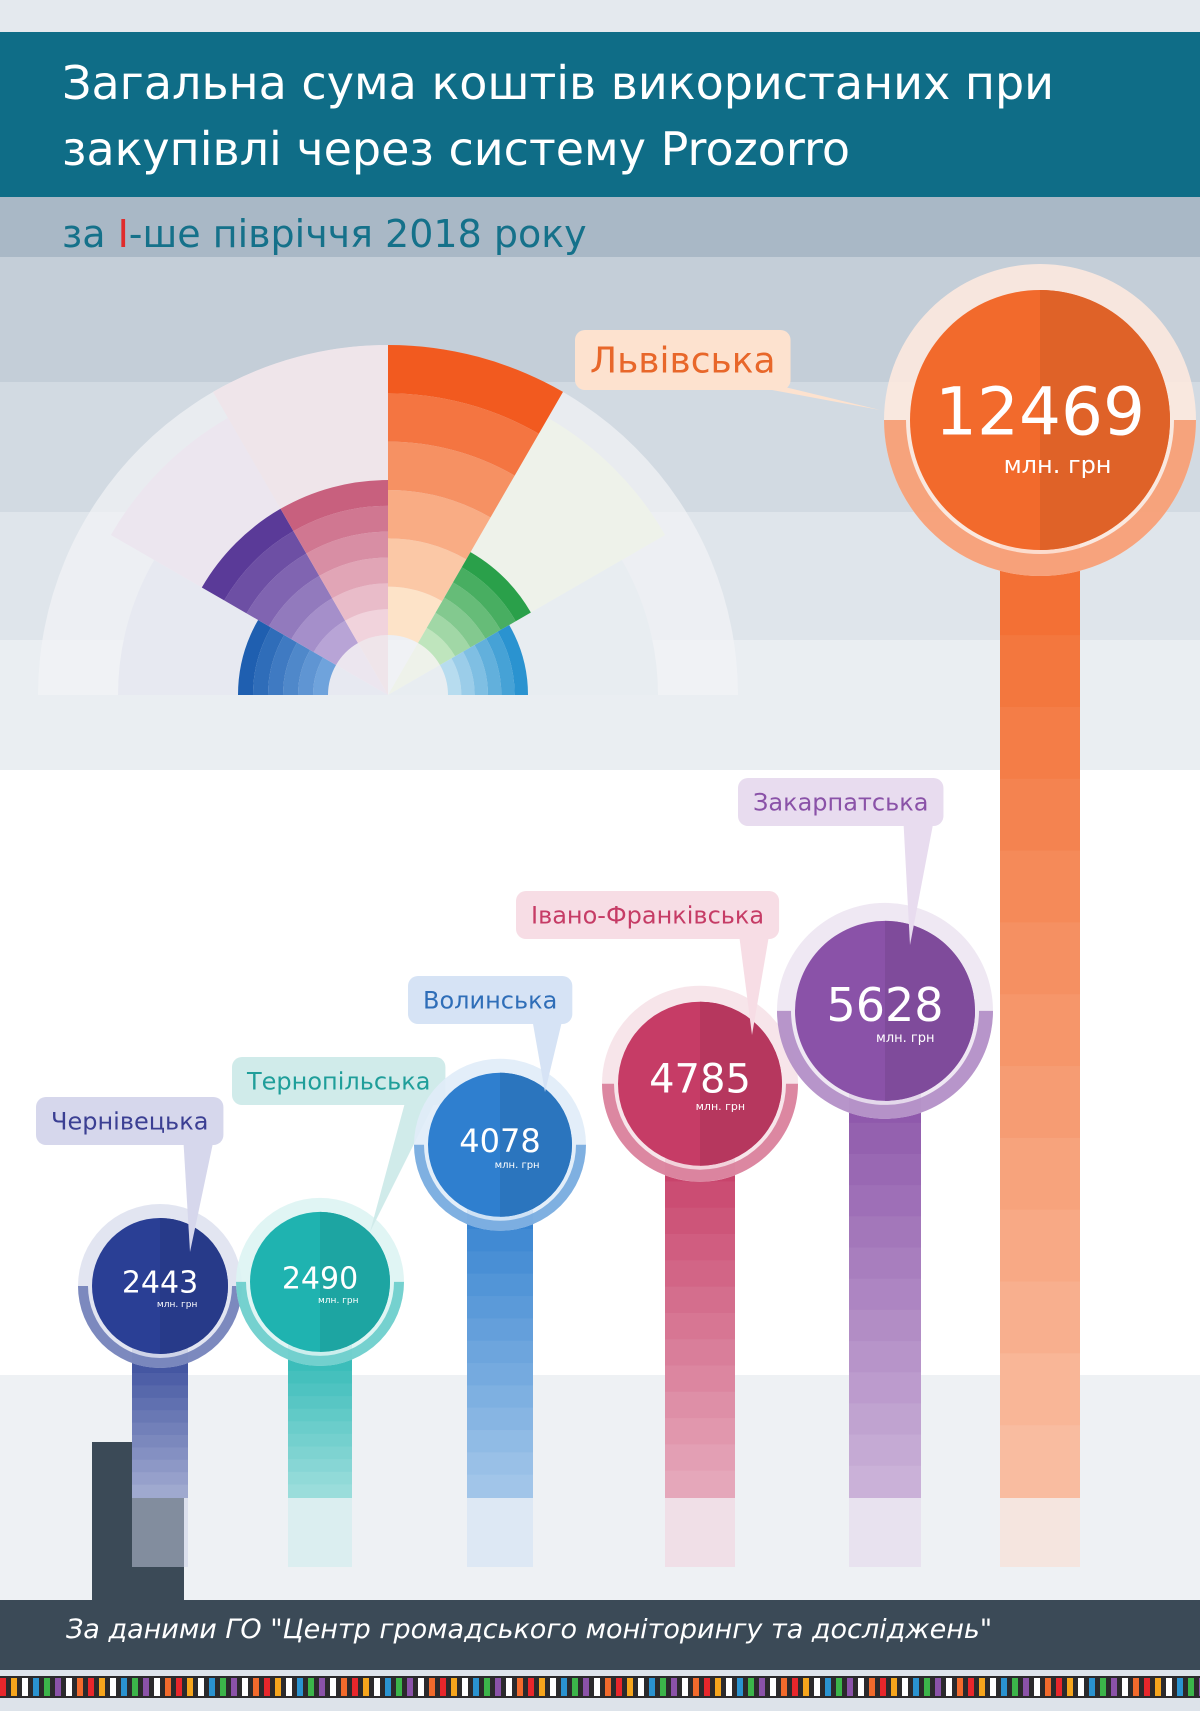  I want to click on label-pointer, so click(918, 883).